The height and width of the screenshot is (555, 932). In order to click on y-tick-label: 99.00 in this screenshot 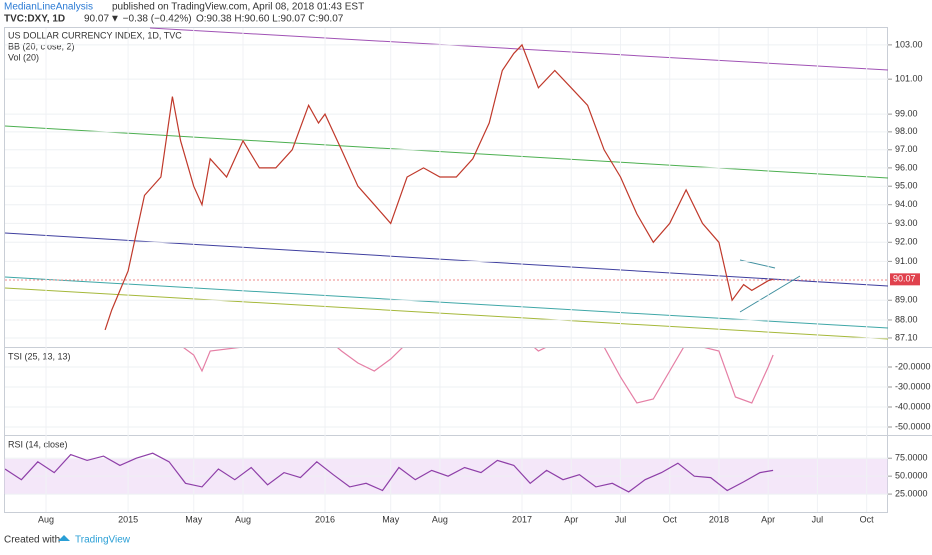, I will do `click(906, 113)`.